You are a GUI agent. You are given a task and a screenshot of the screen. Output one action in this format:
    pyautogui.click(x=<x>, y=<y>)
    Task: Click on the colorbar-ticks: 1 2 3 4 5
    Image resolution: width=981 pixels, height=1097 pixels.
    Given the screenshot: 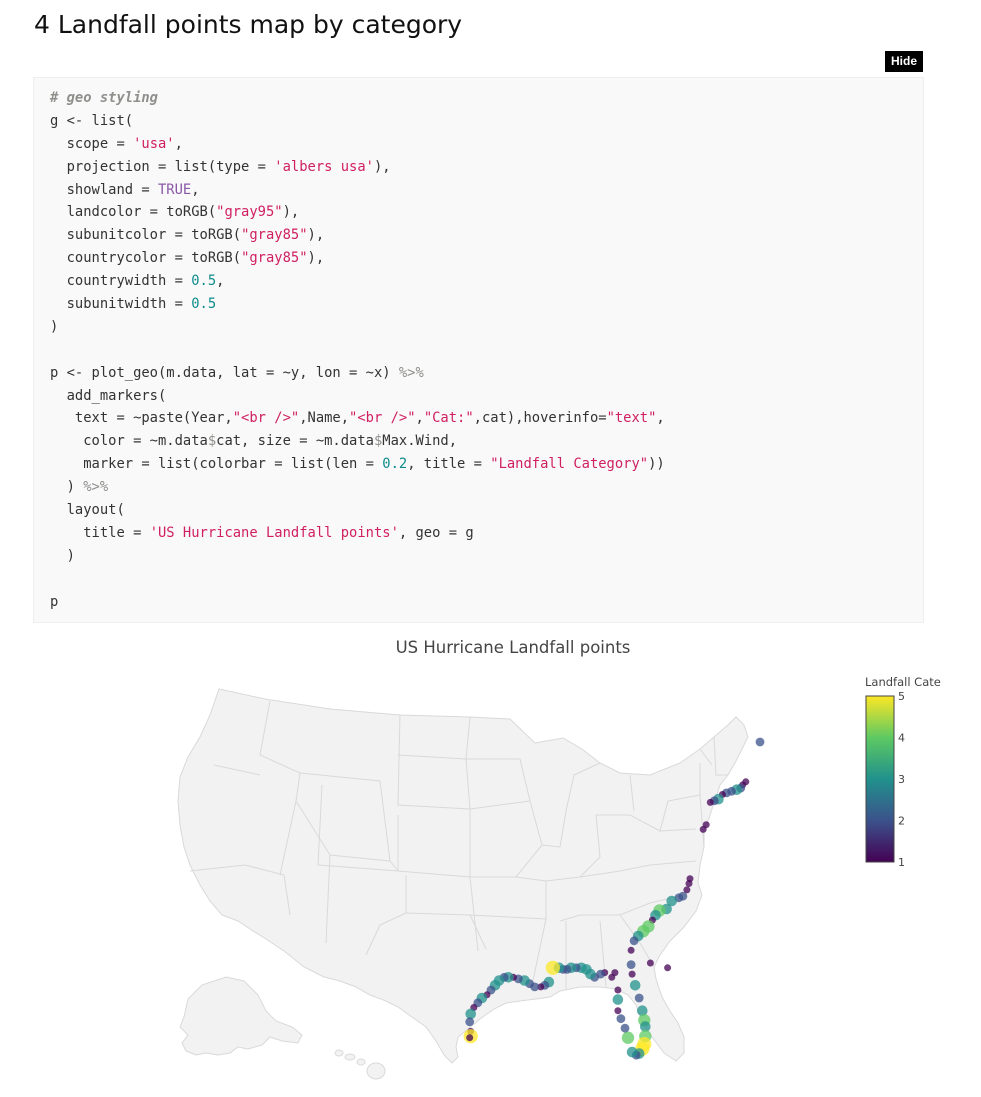 What is the action you would take?
    pyautogui.click(x=901, y=779)
    